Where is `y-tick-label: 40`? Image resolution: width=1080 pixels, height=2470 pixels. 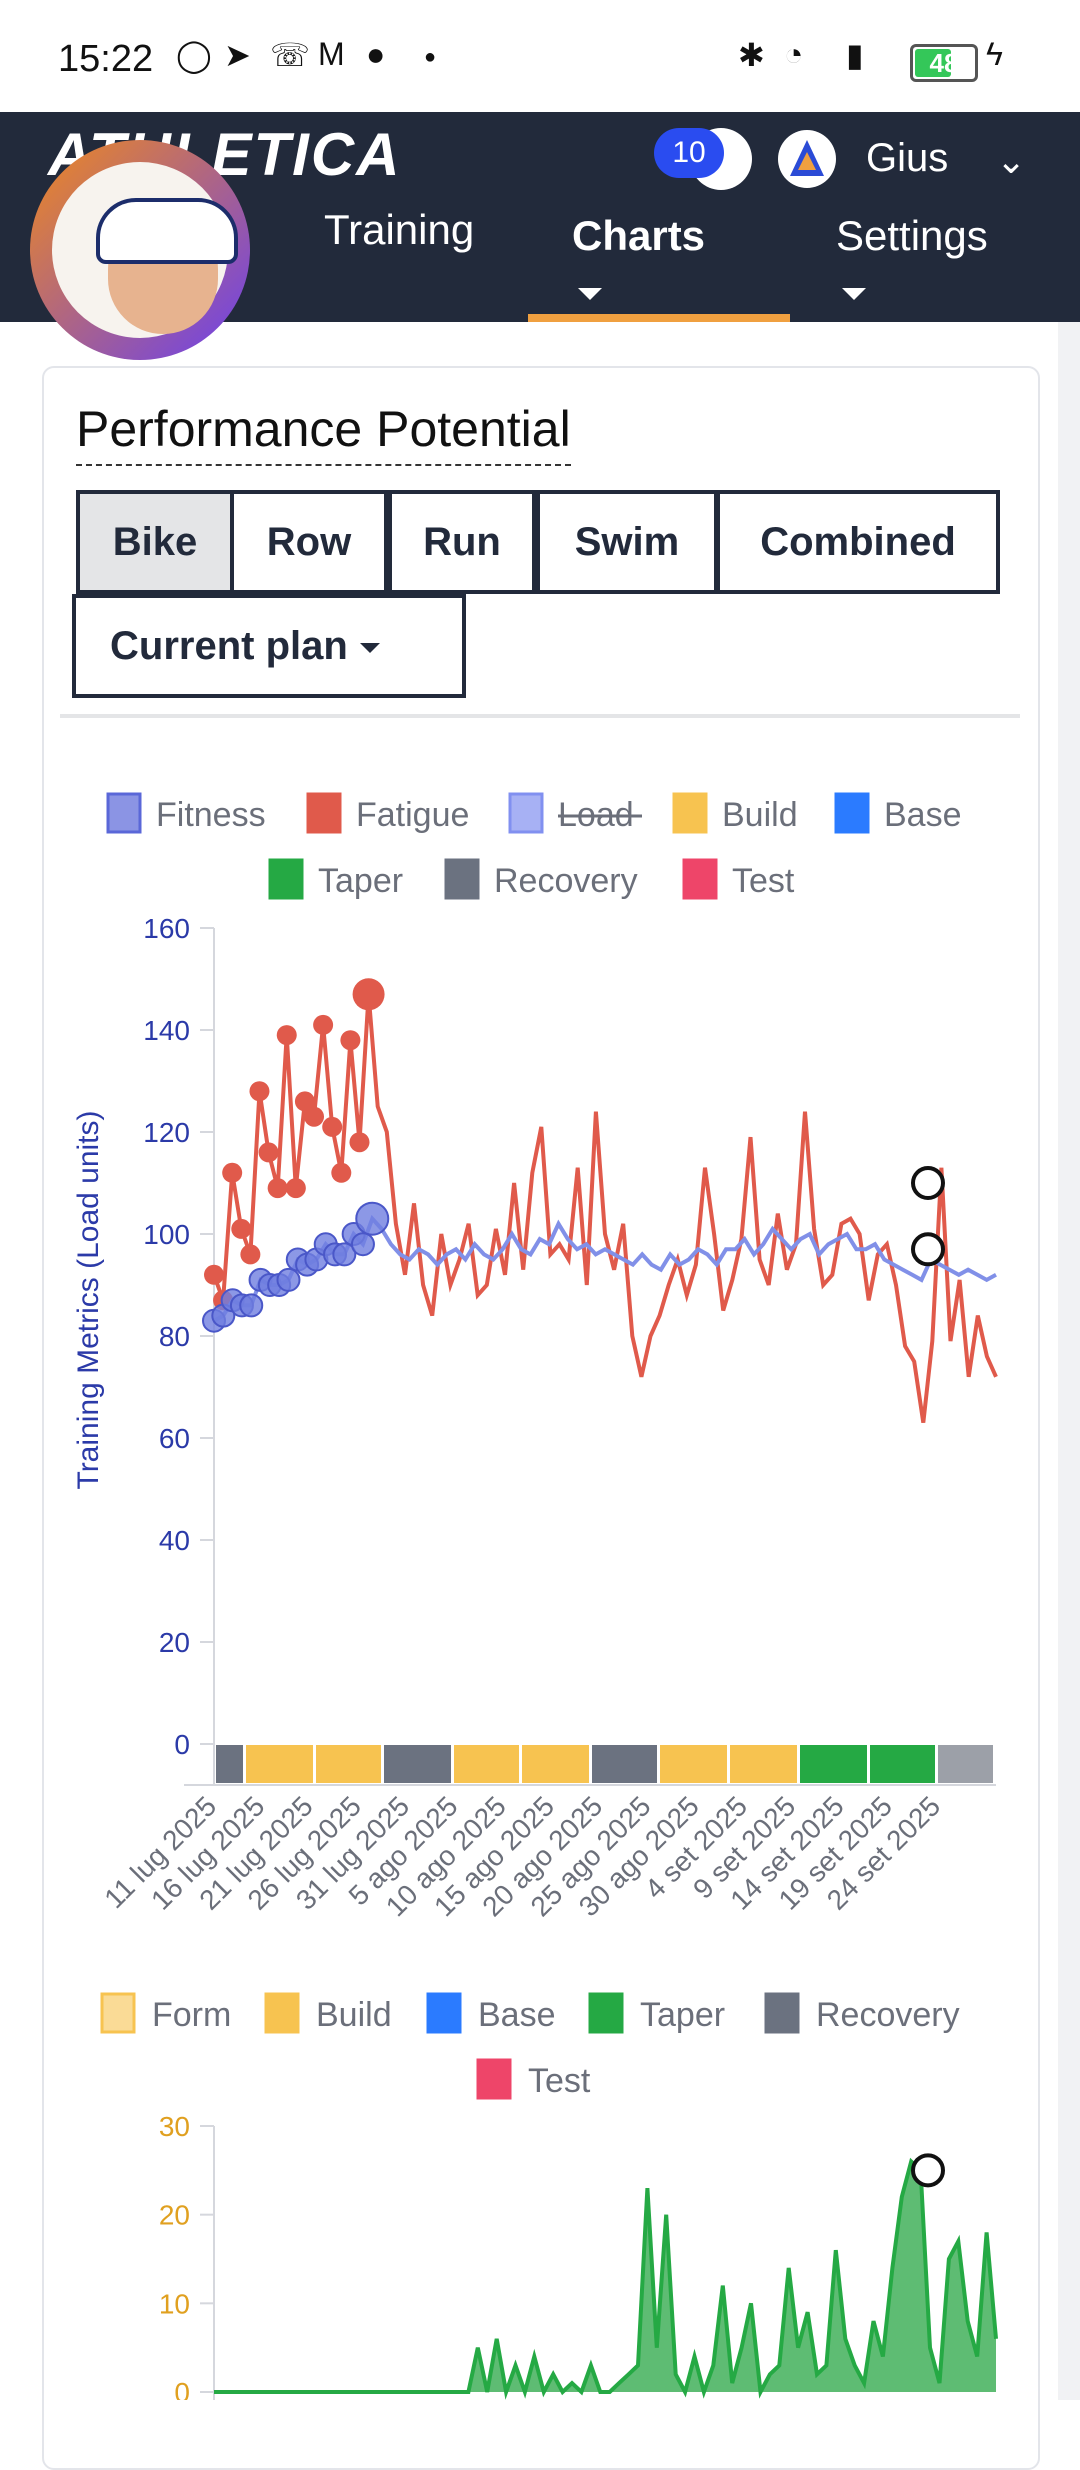 y-tick-label: 40 is located at coordinates (174, 1540).